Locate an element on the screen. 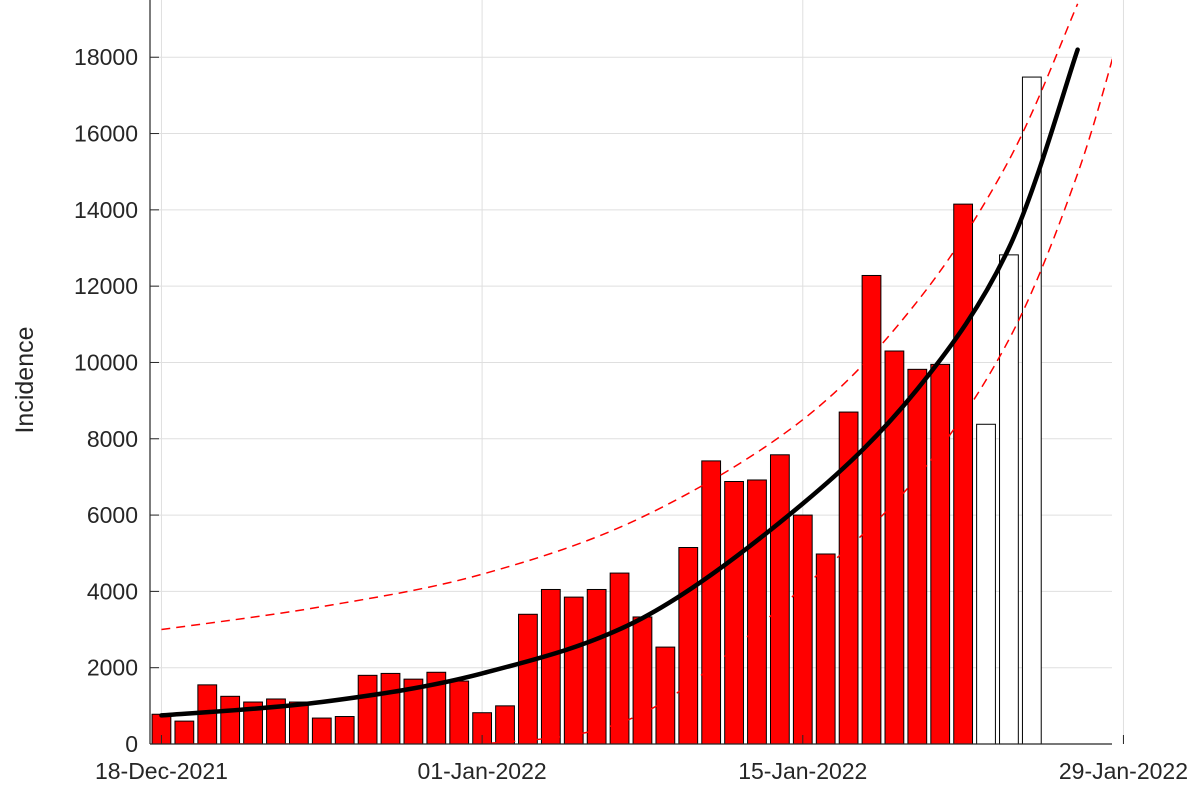 This screenshot has height=793, width=1200. y-tick-label: 0 is located at coordinates (131, 744).